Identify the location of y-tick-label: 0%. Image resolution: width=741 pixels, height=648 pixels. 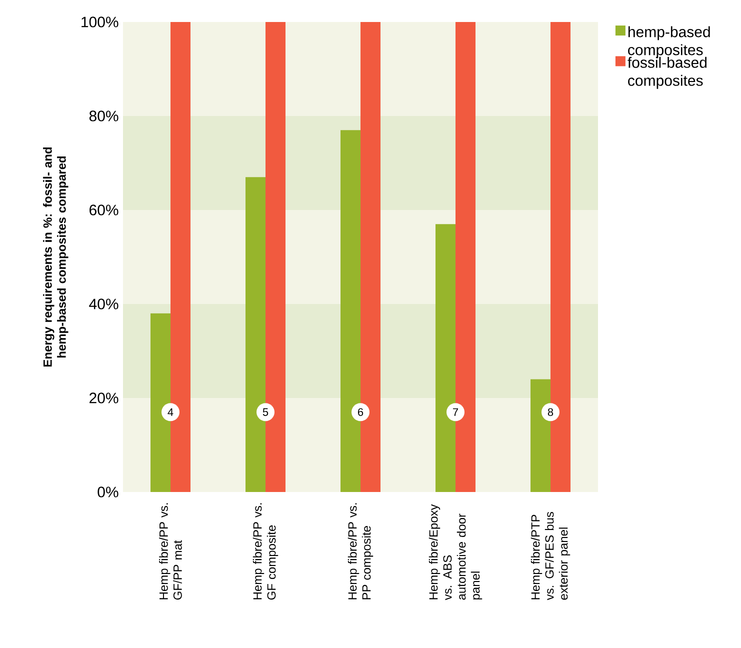
(108, 492).